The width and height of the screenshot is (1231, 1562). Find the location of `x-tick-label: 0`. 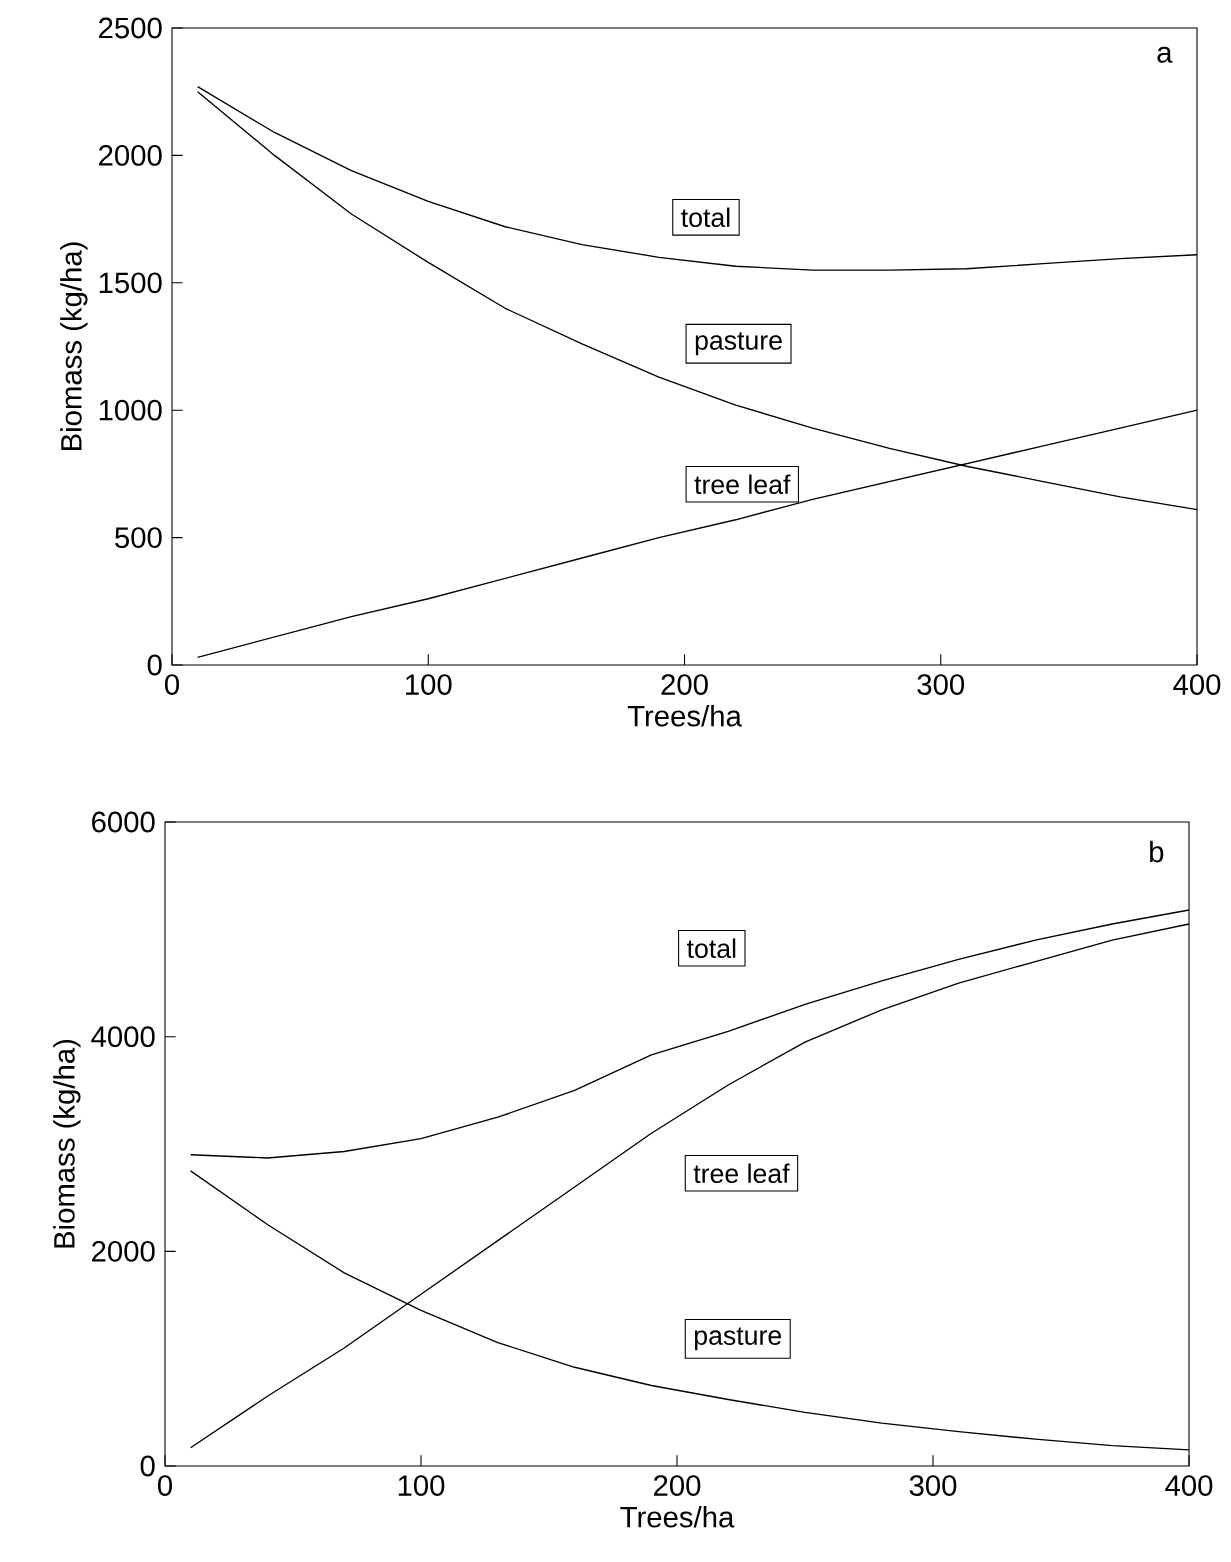

x-tick-label: 0 is located at coordinates (172, 684).